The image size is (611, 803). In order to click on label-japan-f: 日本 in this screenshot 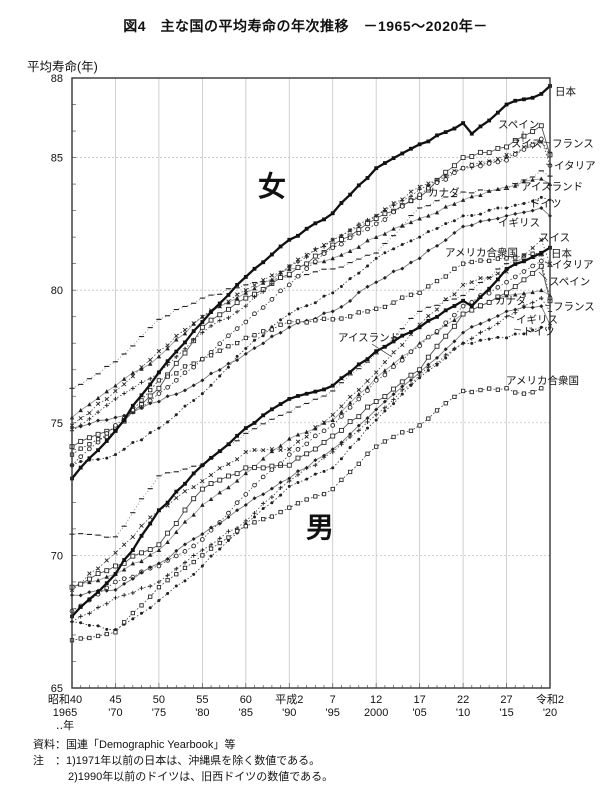, I will do `click(565, 91)`.